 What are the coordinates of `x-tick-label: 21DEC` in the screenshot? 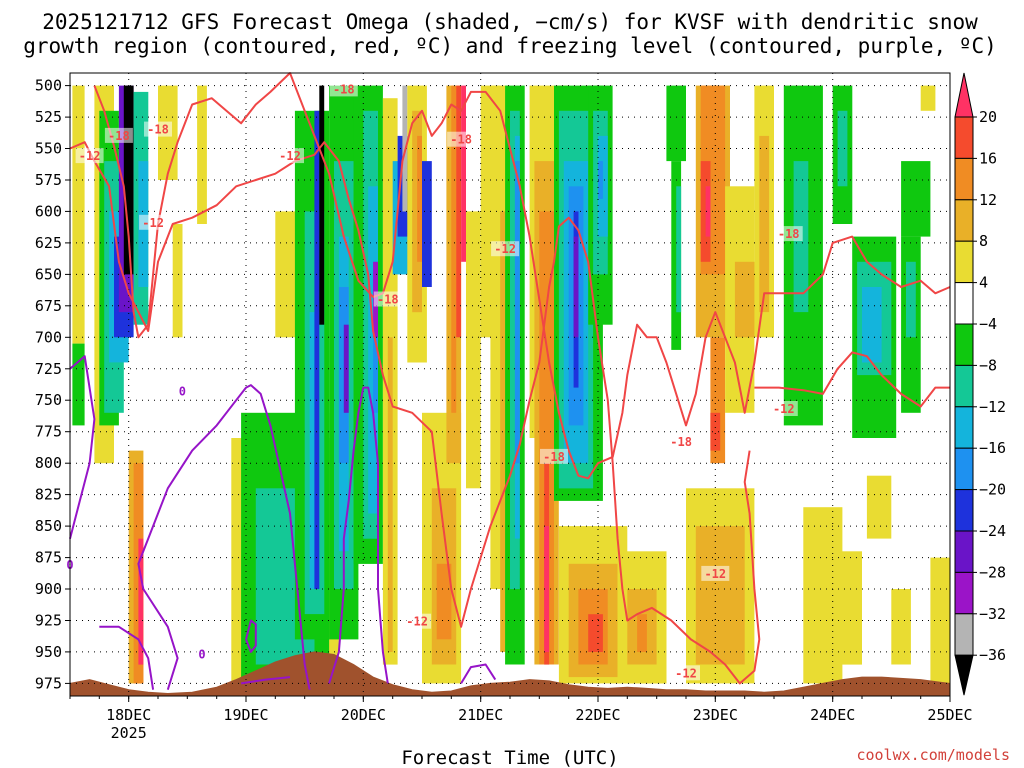 It's located at (480, 715).